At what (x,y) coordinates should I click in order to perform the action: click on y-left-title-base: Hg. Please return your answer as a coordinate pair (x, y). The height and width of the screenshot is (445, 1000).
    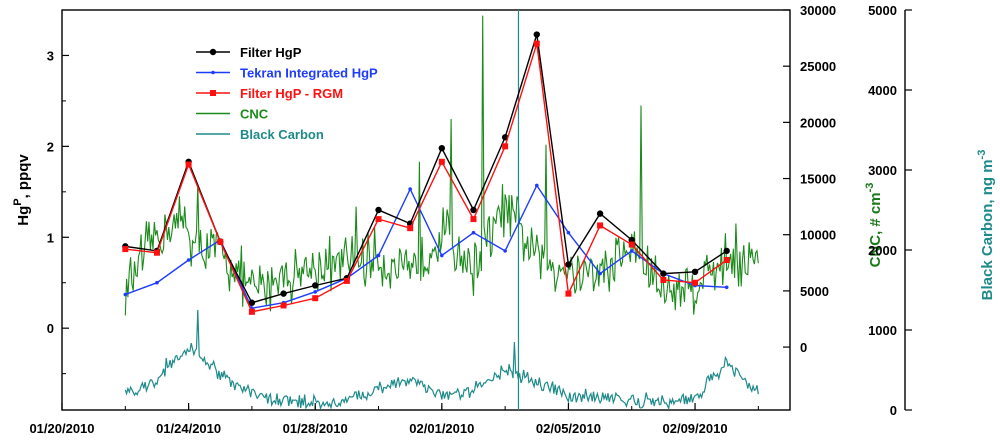
    Looking at the image, I should click on (23, 216).